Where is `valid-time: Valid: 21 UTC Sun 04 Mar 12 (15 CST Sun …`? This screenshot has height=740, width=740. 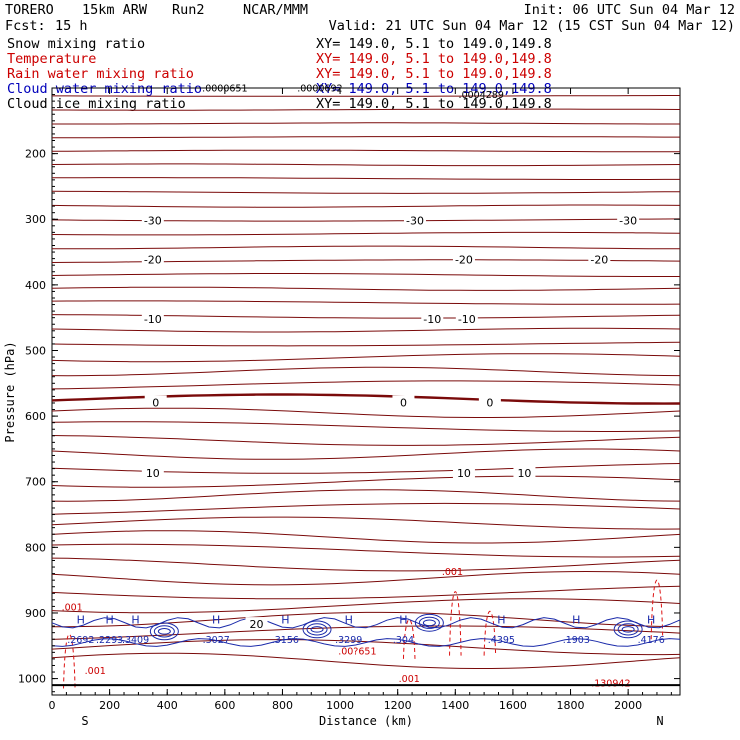
valid-time: Valid: 21 UTC Sun 04 Mar 12 (15 CST Sun … is located at coordinates (532, 26).